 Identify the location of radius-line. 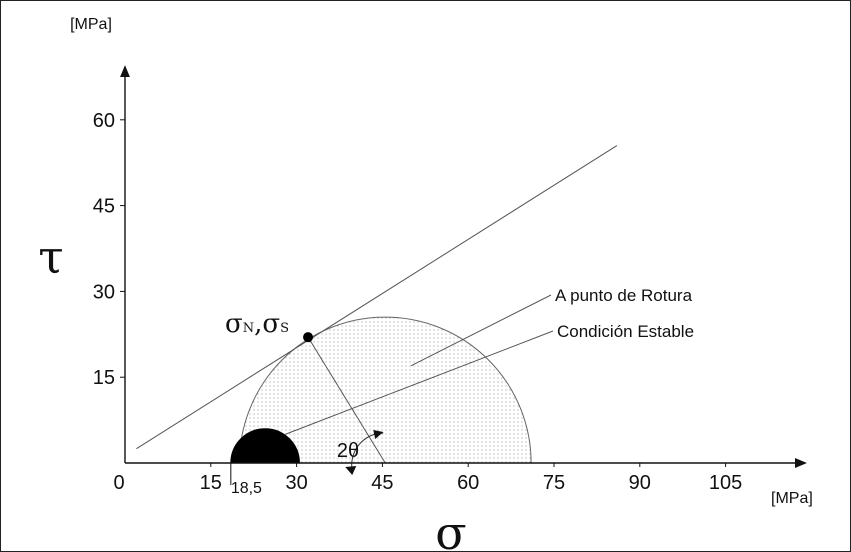
(346, 400).